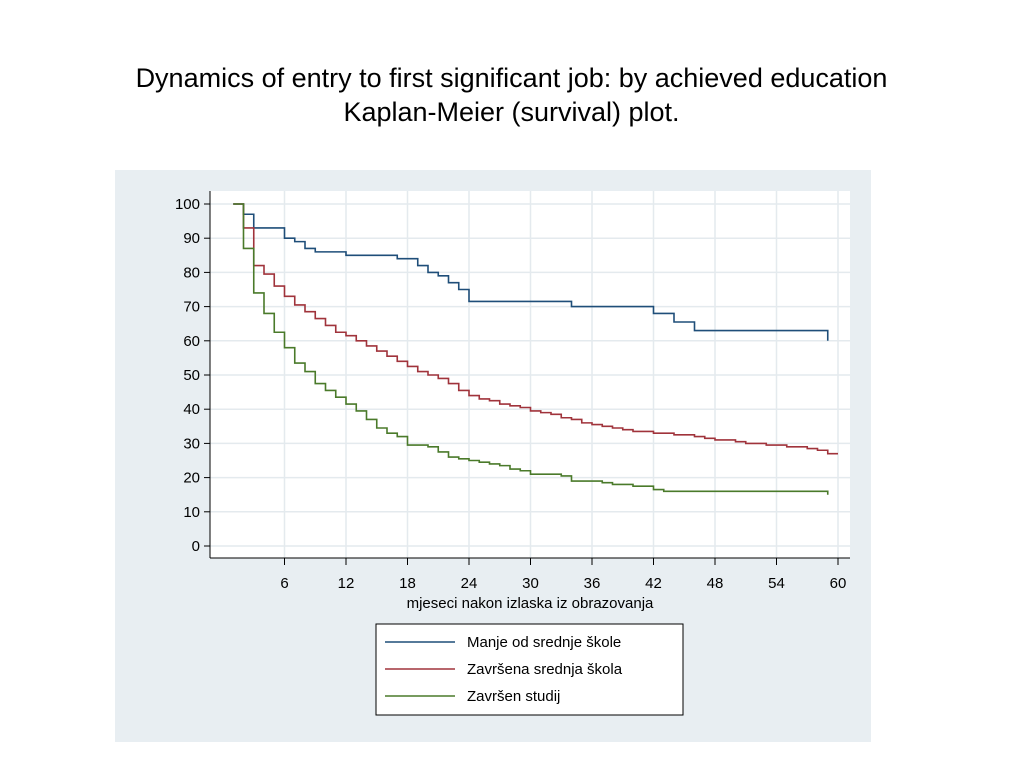  I want to click on y-tick-label: 80, so click(191, 272).